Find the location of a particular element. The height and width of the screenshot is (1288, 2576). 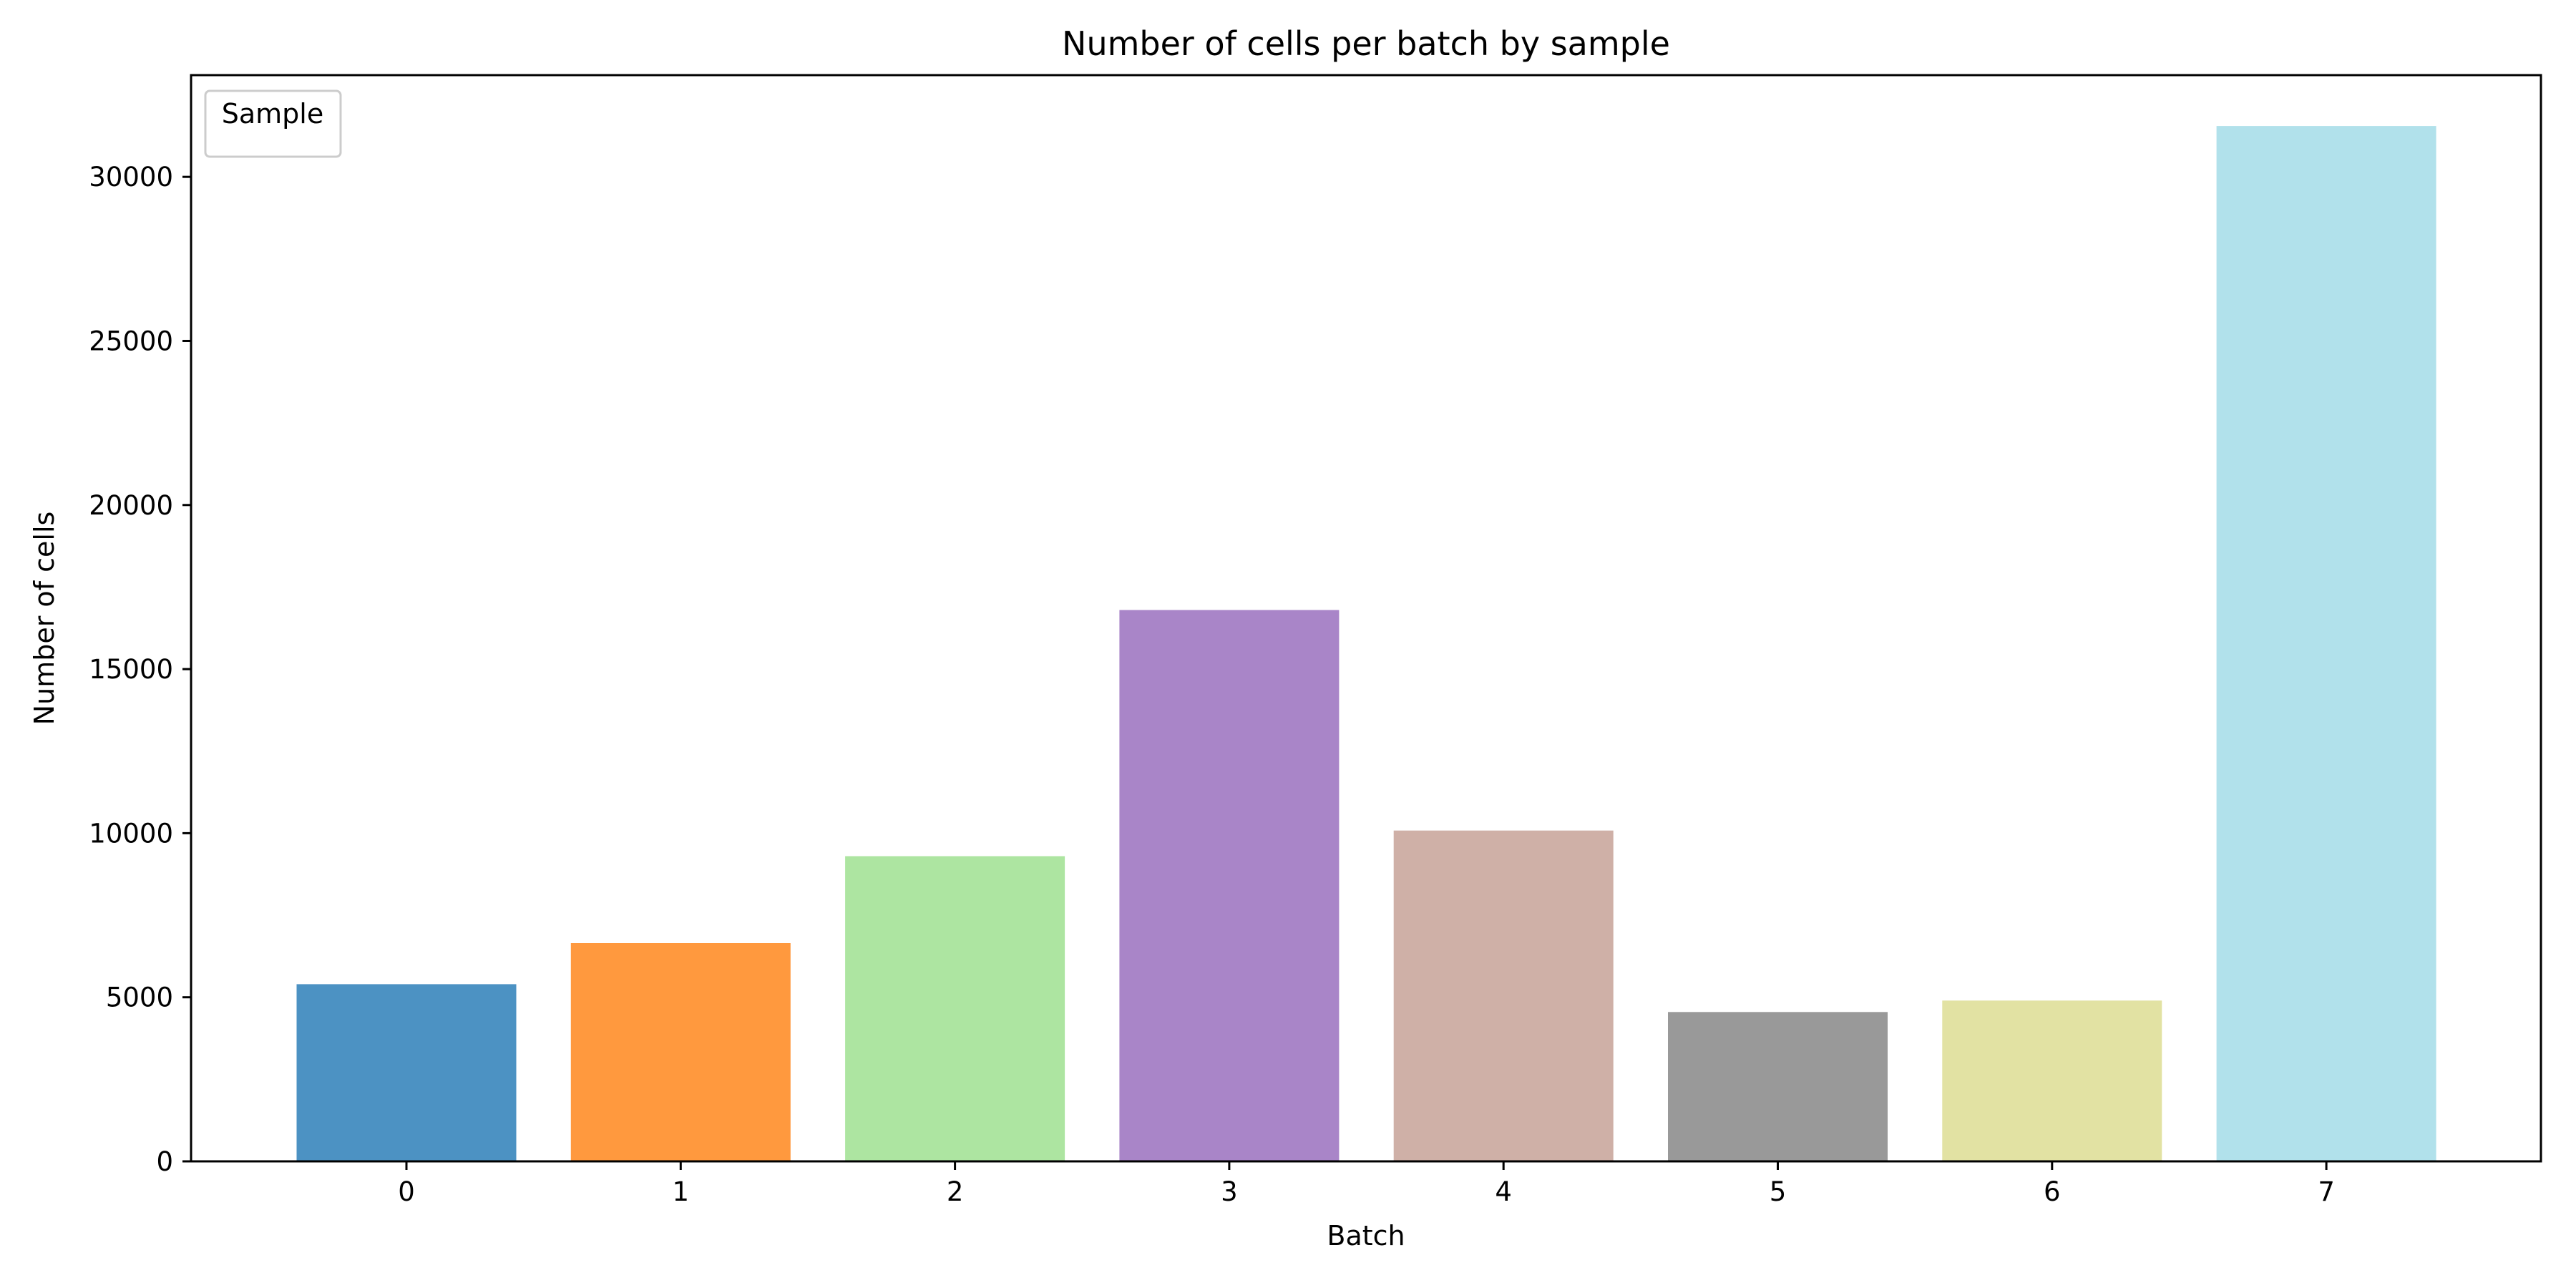

x-tick-label: 5 is located at coordinates (1778, 1191).